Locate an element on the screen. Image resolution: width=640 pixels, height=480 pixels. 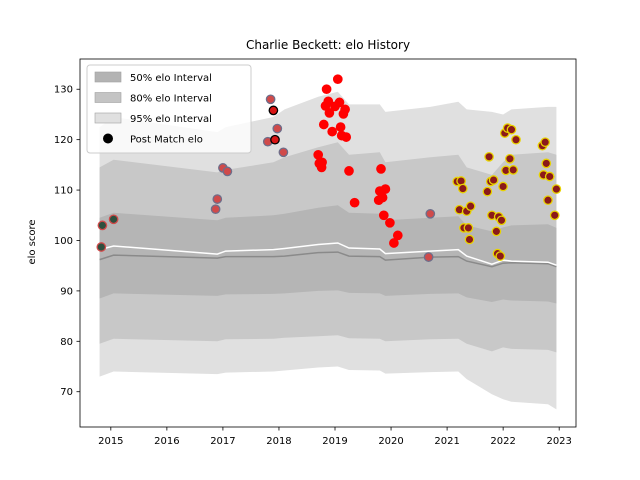
y-tick-label: 80 is located at coordinates (66, 342).